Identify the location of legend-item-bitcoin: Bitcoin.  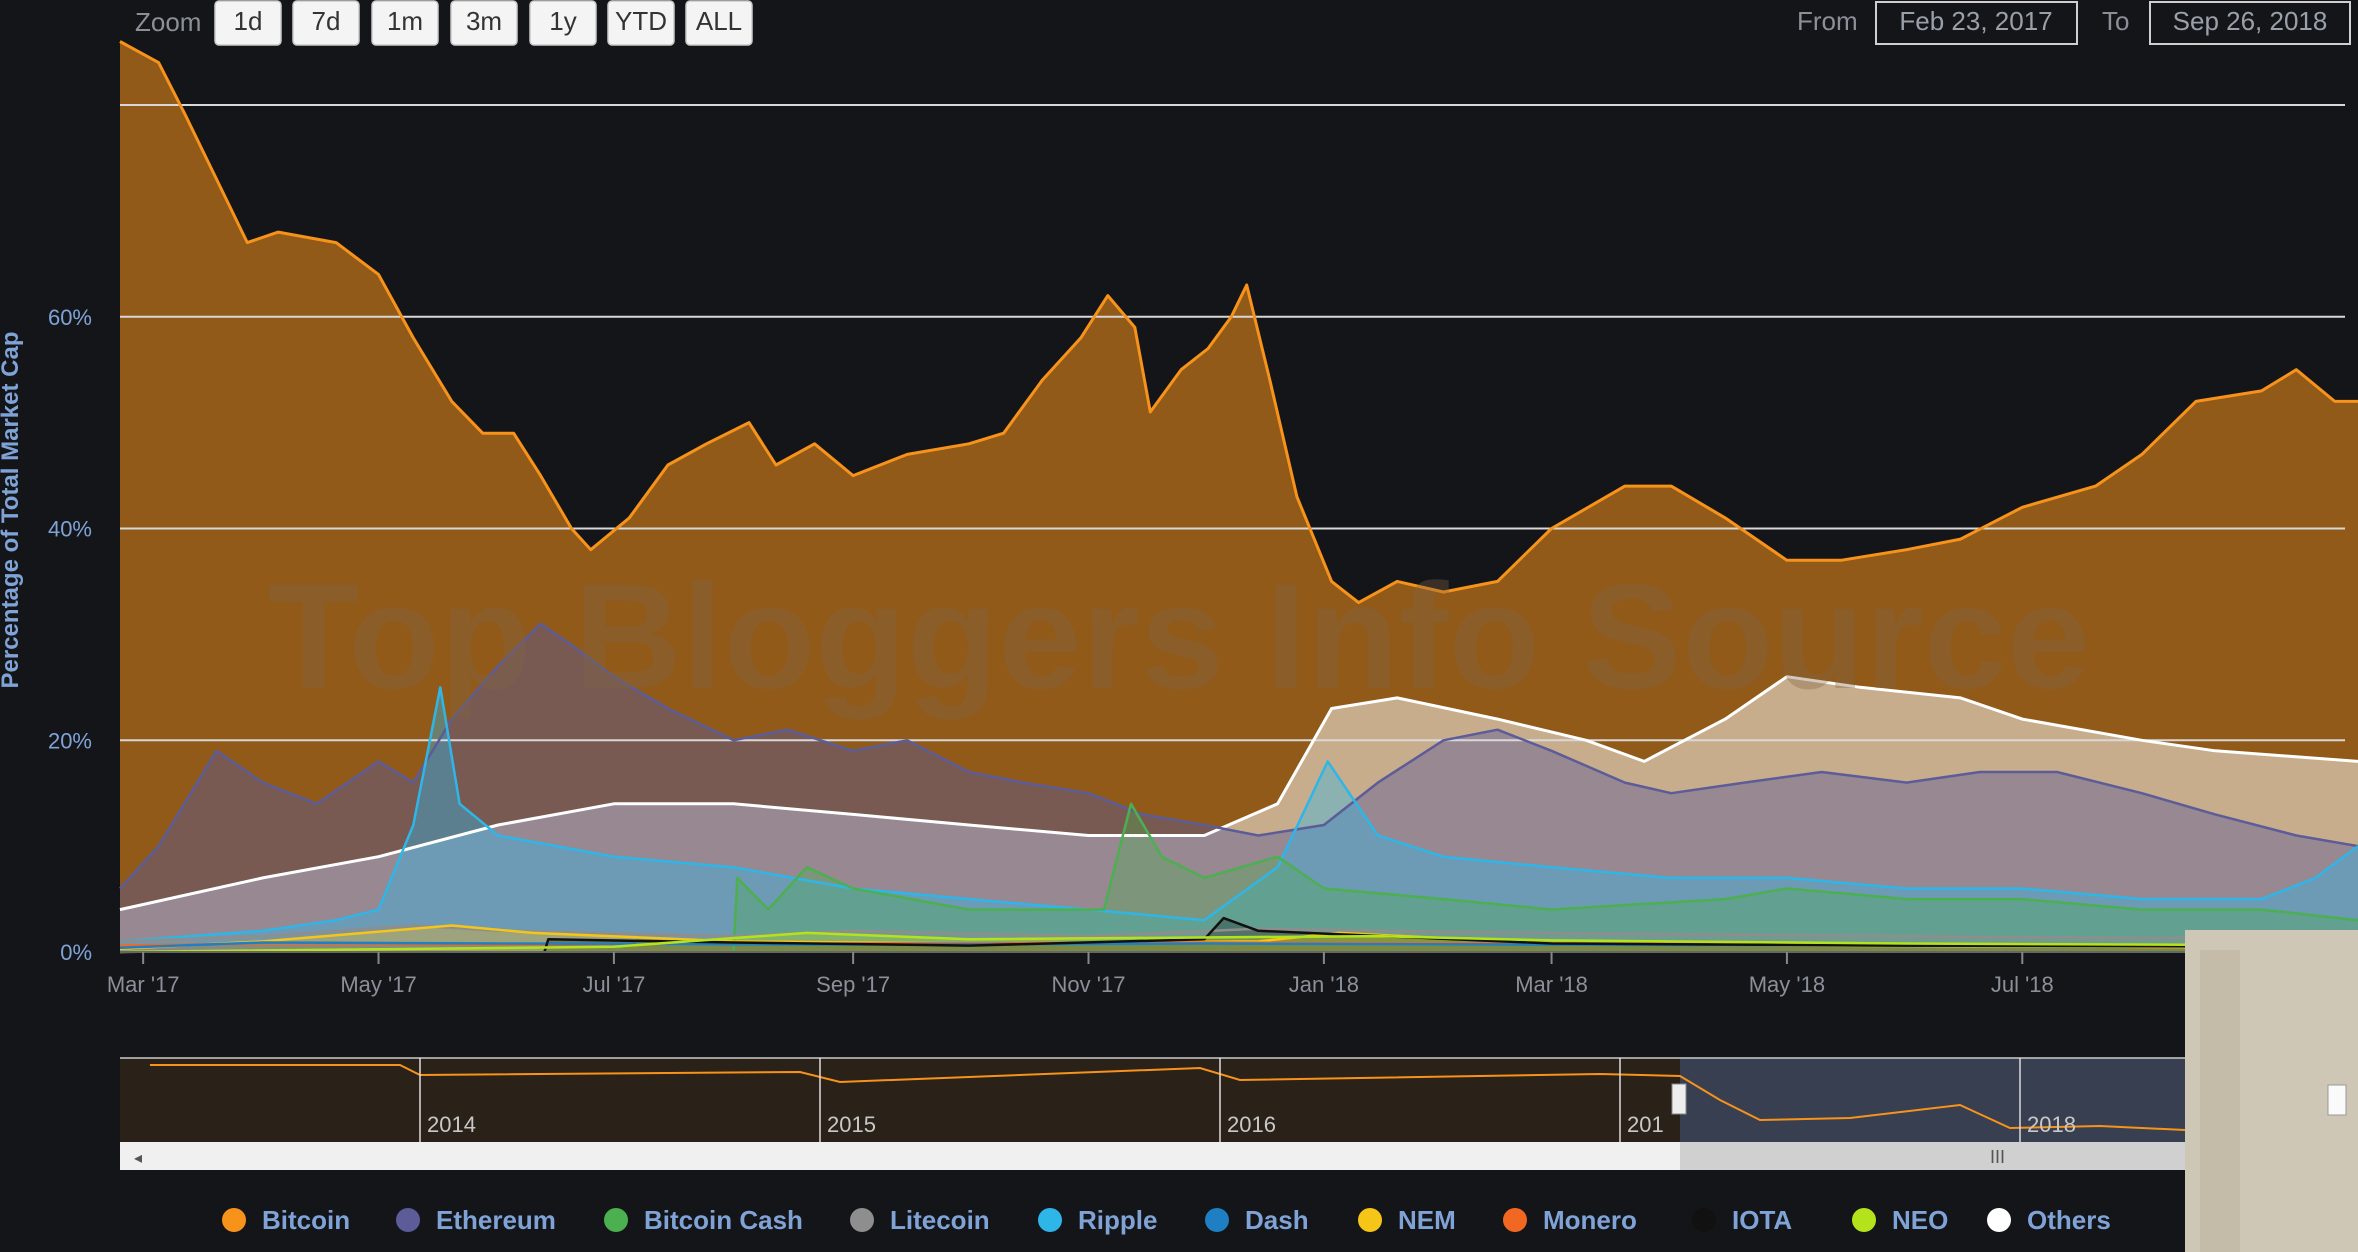
(286, 1220).